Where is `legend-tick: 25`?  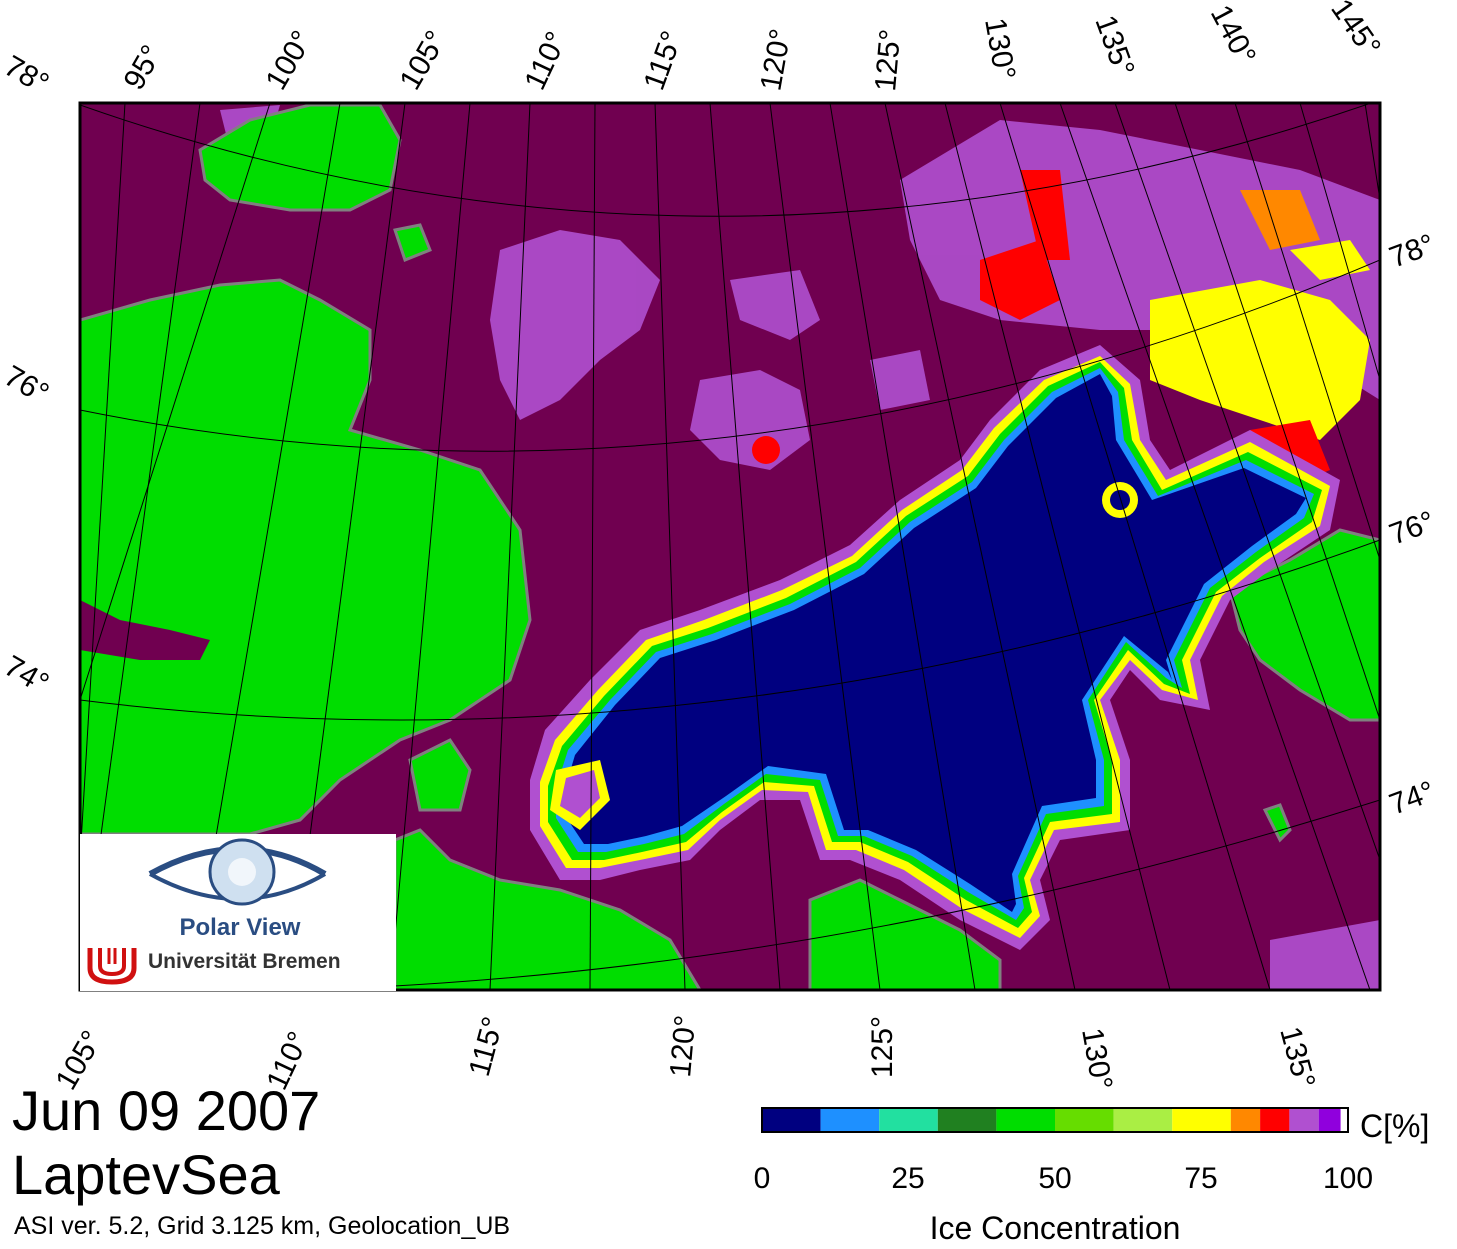 legend-tick: 25 is located at coordinates (907, 1178).